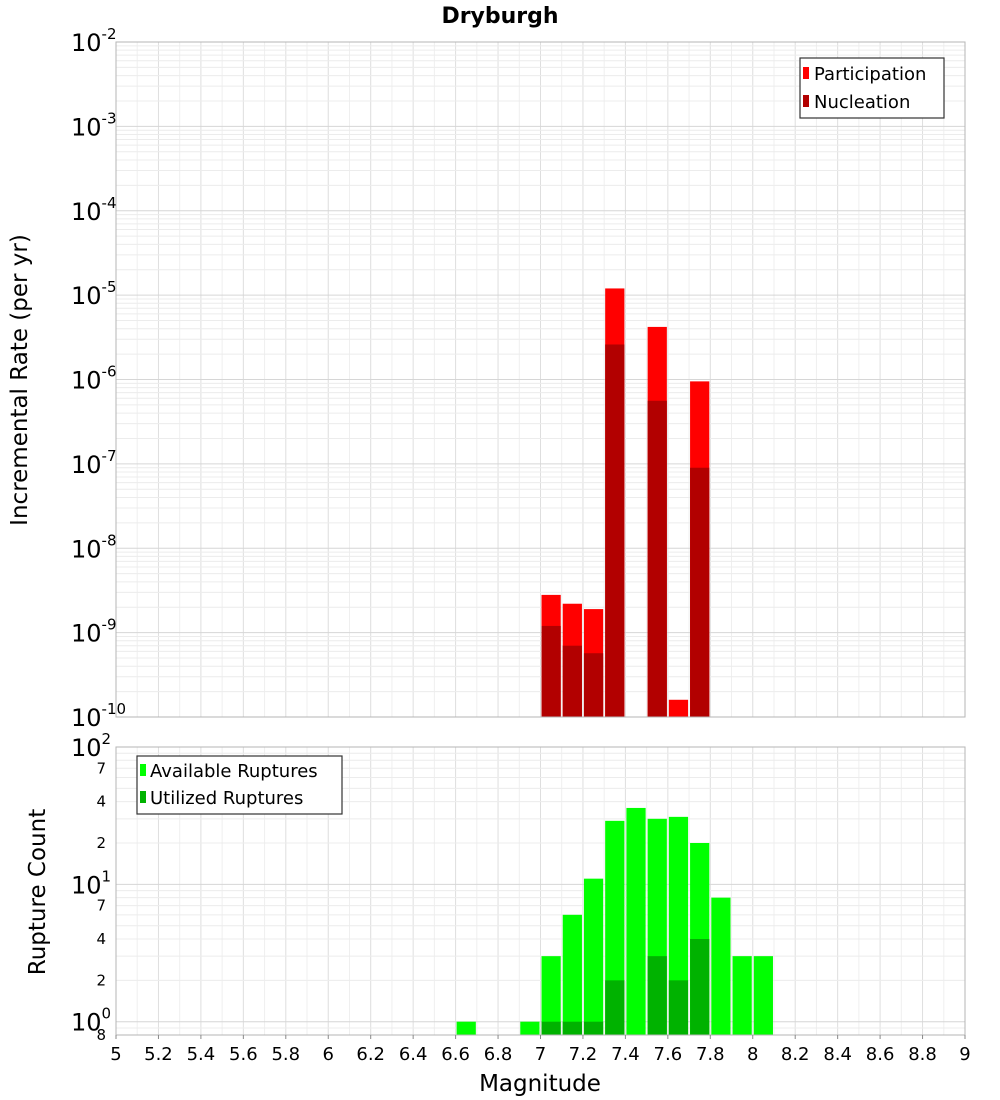 This screenshot has width=1000, height=1100. Describe the element at coordinates (370, 1054) in the screenshot. I see `x-tick-label: 6.2` at that location.